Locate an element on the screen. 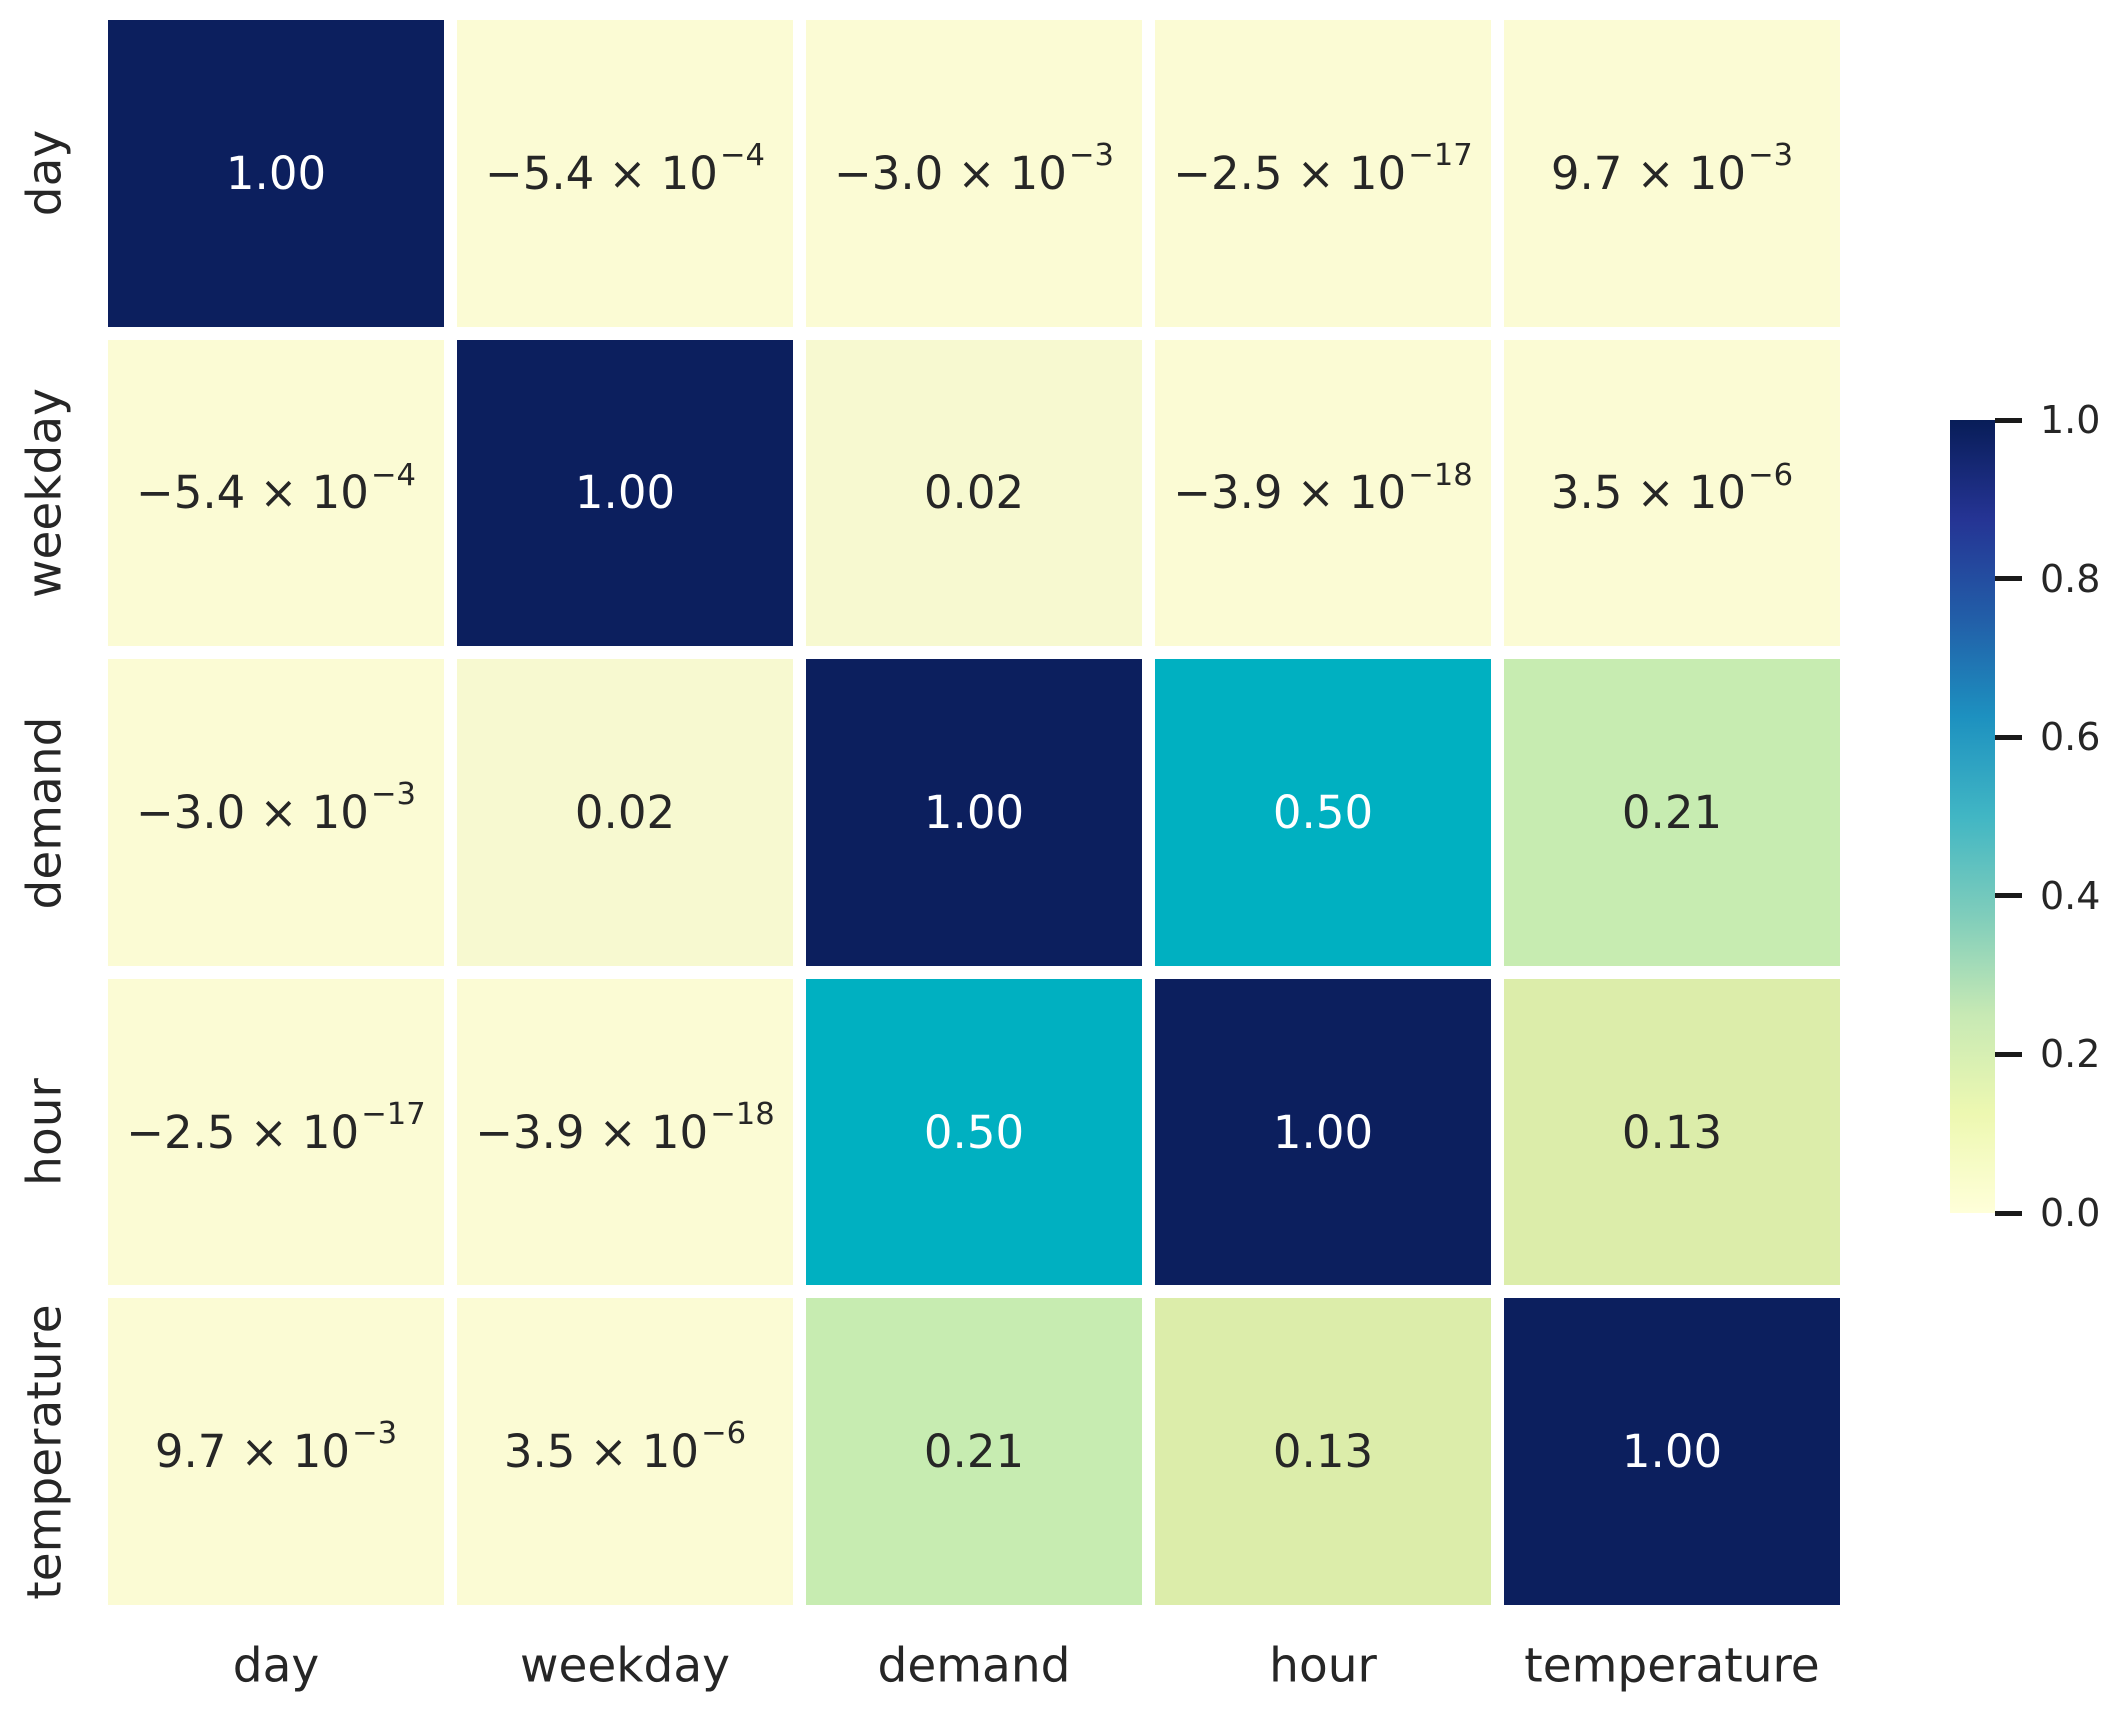 The width and height of the screenshot is (2110, 1716). heatmap-cell-hour-weekday: −3.9 × 10 −18 is located at coordinates (625, 1132).